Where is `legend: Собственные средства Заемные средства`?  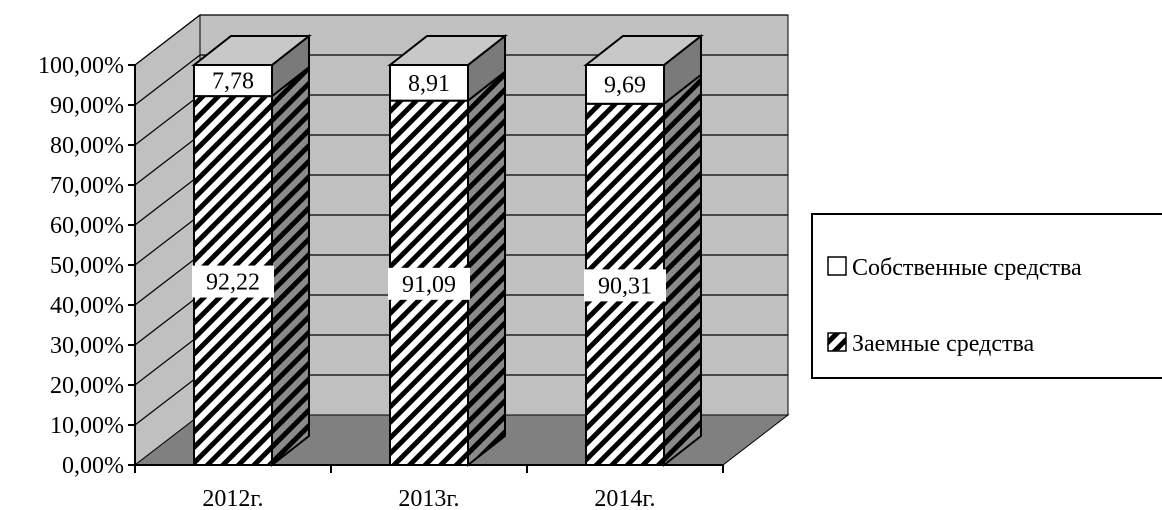 legend: Собственные средства Заемные средства is located at coordinates (986, 296).